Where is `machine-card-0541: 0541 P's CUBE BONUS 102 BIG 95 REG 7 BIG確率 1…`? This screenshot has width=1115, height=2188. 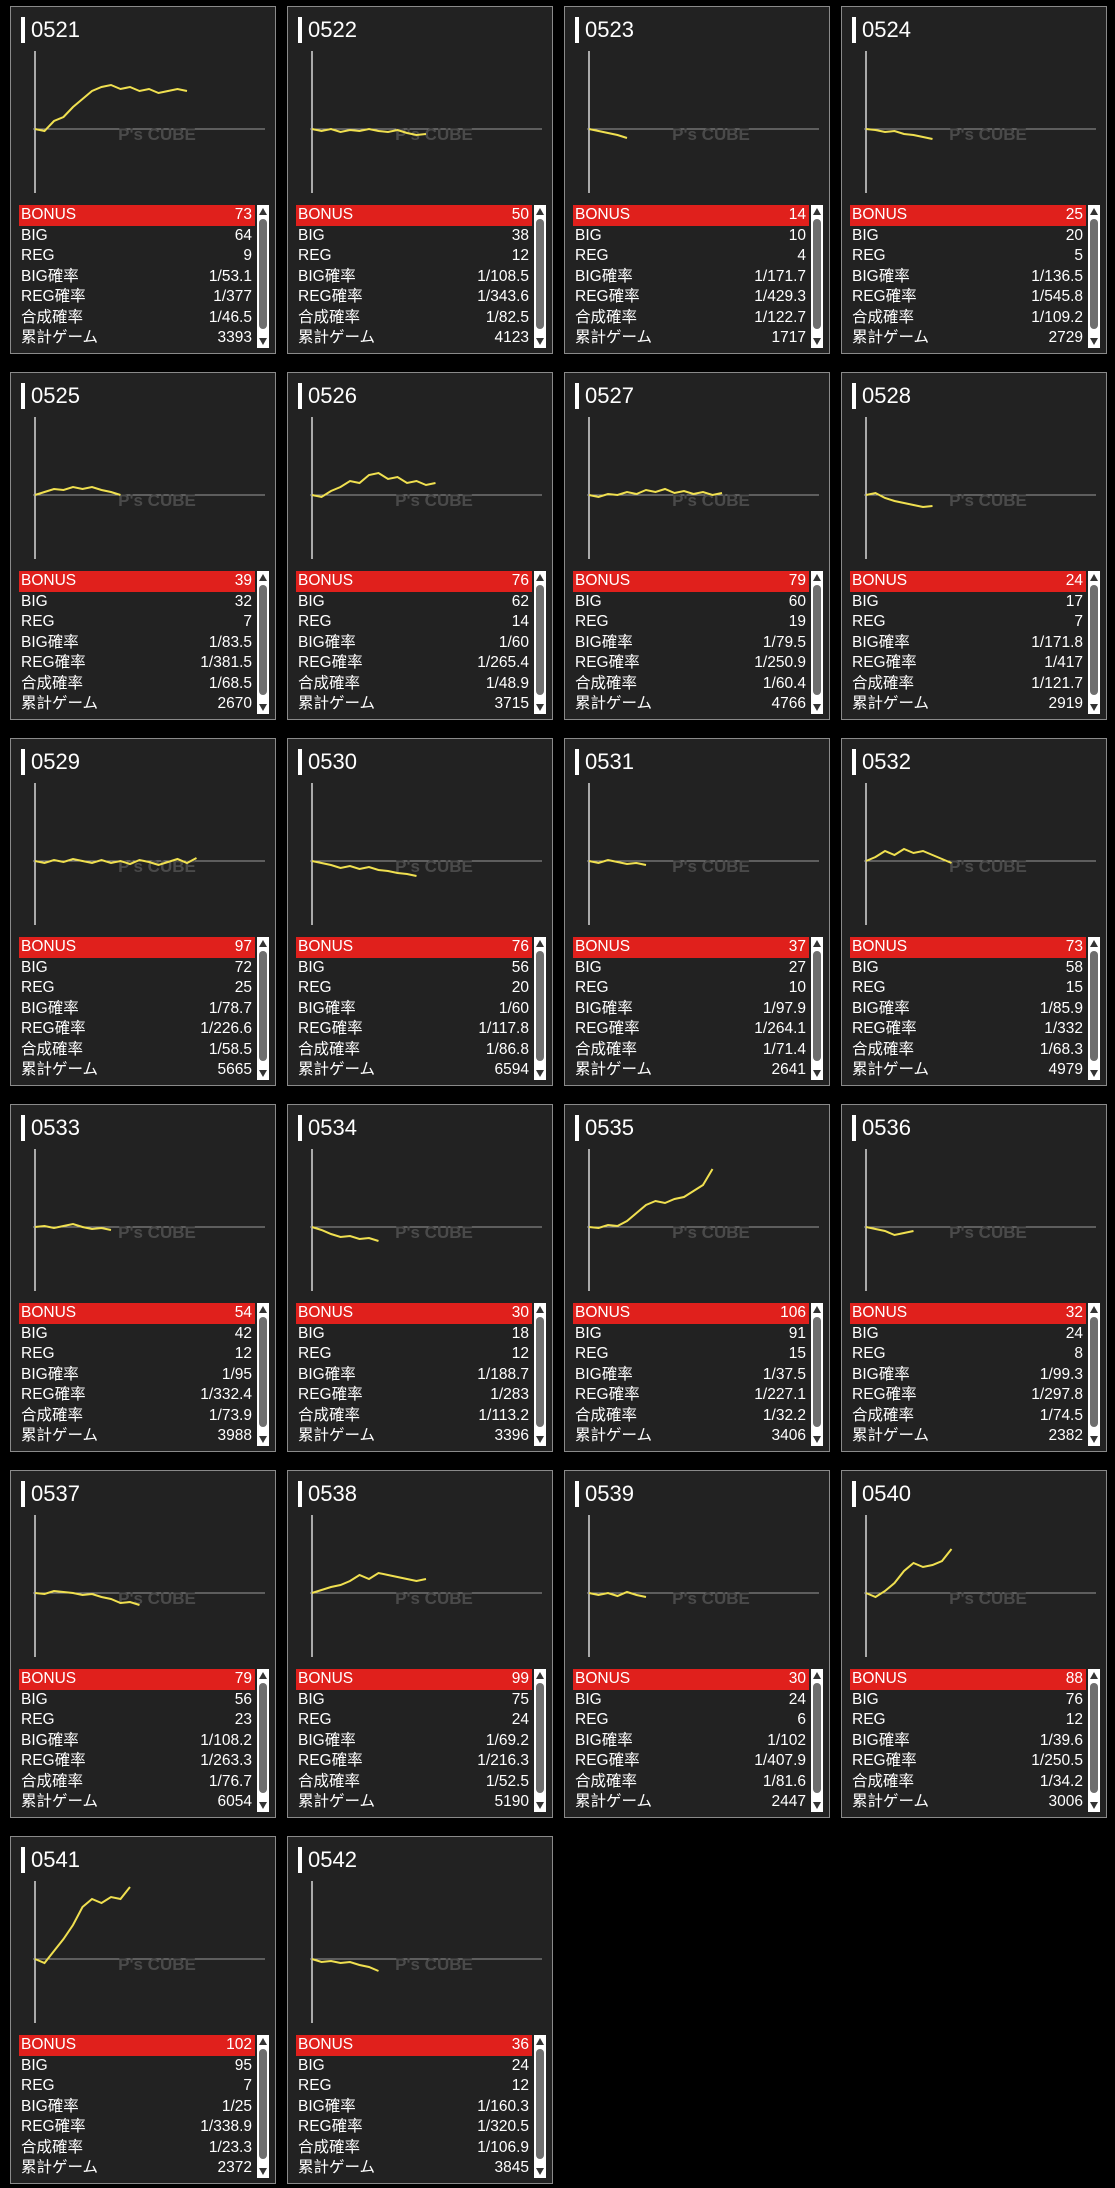
machine-card-0541: 0541 P's CUBE BONUS 102 BIG 95 REG 7 BIG確率 1… is located at coordinates (143, 2010).